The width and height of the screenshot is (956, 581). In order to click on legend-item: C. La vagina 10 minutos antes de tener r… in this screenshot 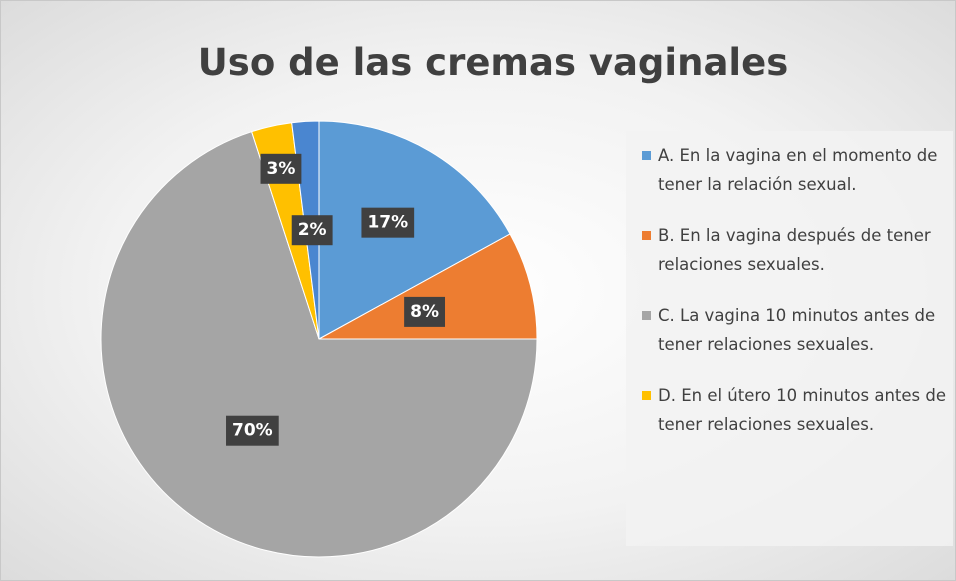, I will do `click(792, 330)`.